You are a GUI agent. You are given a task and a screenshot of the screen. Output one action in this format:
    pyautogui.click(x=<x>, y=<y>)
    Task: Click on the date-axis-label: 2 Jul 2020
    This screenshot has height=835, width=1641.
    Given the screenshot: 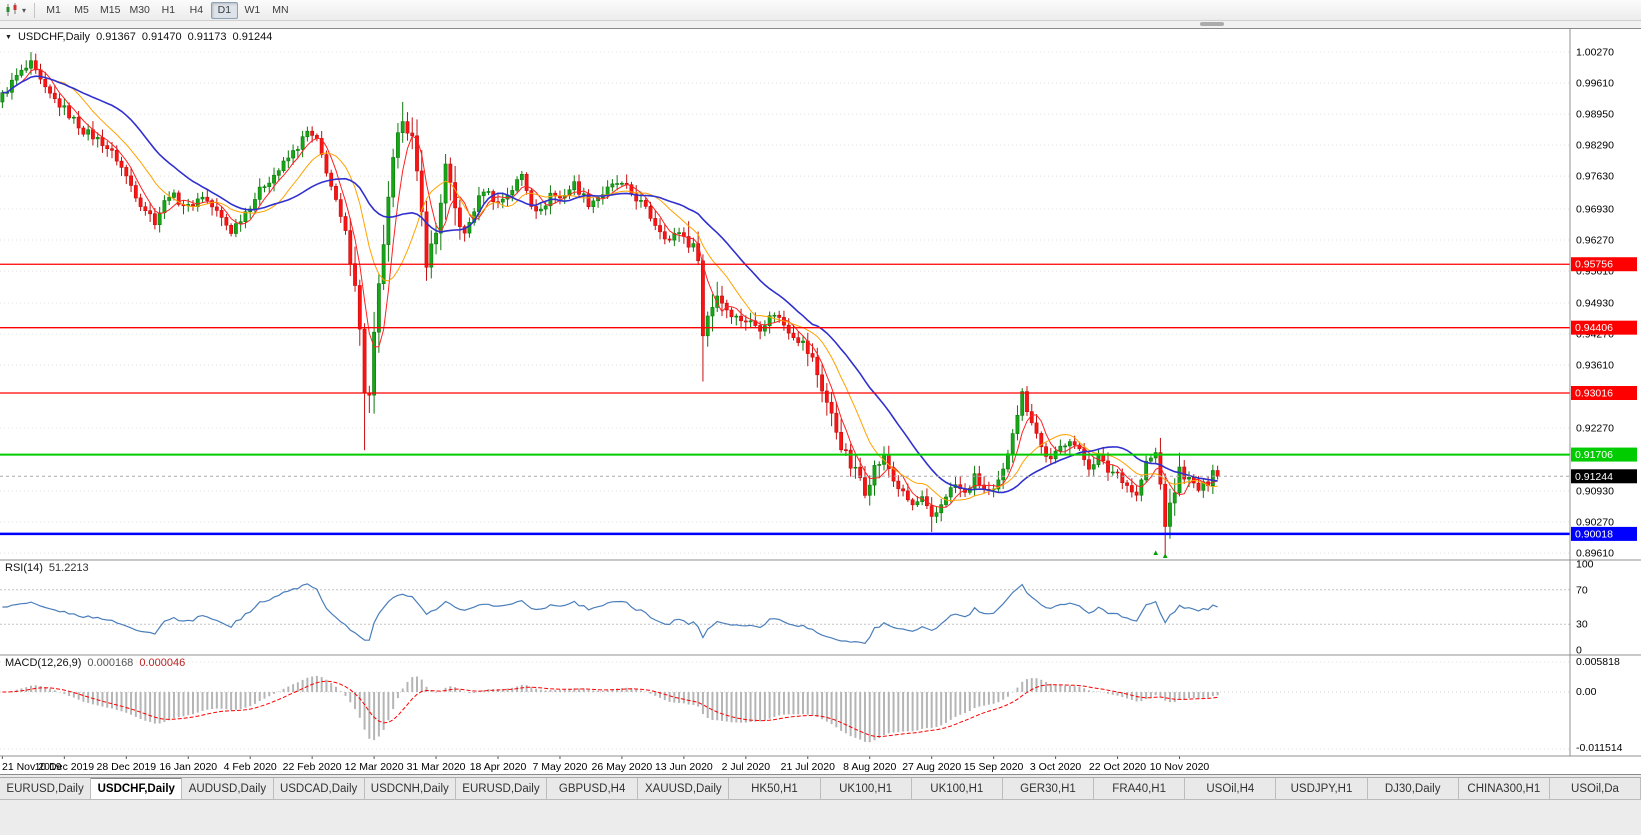 What is the action you would take?
    pyautogui.click(x=746, y=767)
    